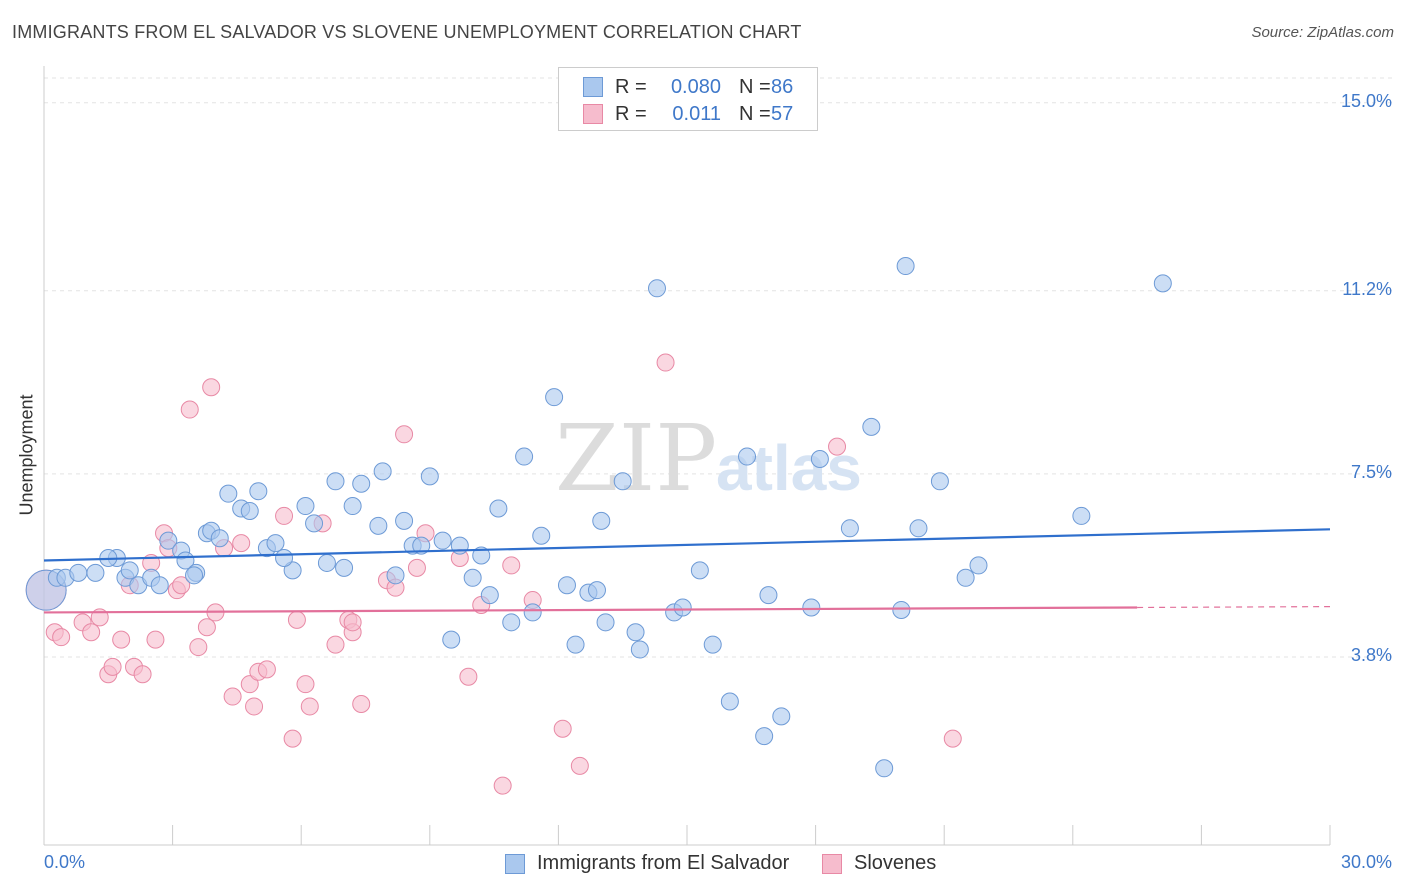  What do you see at coordinates (647, 863) in the screenshot?
I see `legend-item-el-salvador: Immigrants from El Salvador` at bounding box center [647, 863].